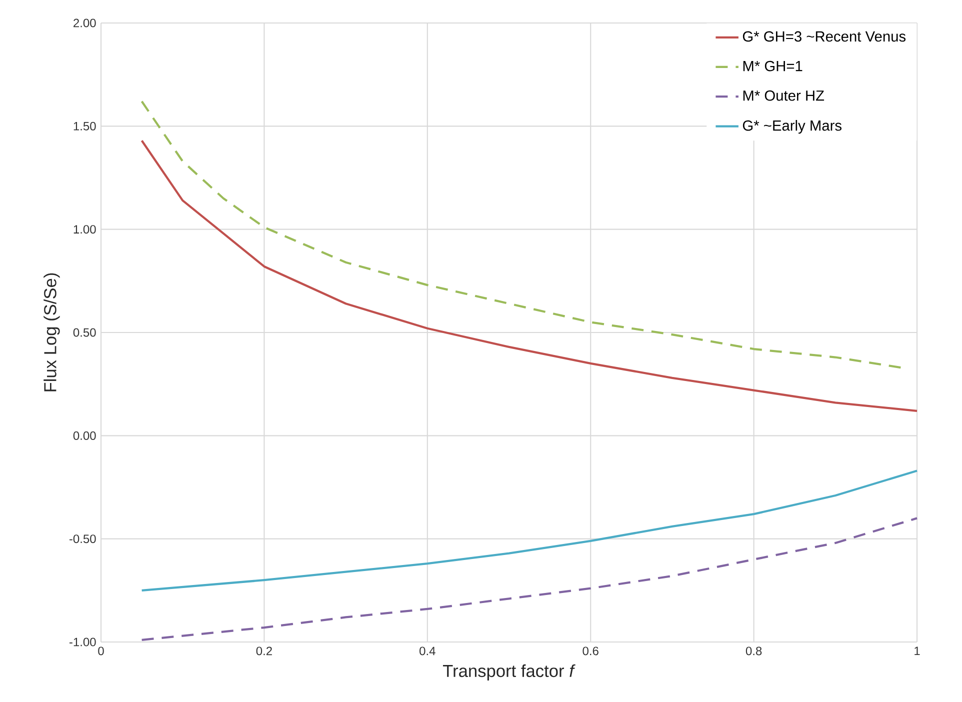 The image size is (962, 702). Describe the element at coordinates (824, 36) in the screenshot. I see `legend-label: G* GH=3 ~Recent Venus` at that location.